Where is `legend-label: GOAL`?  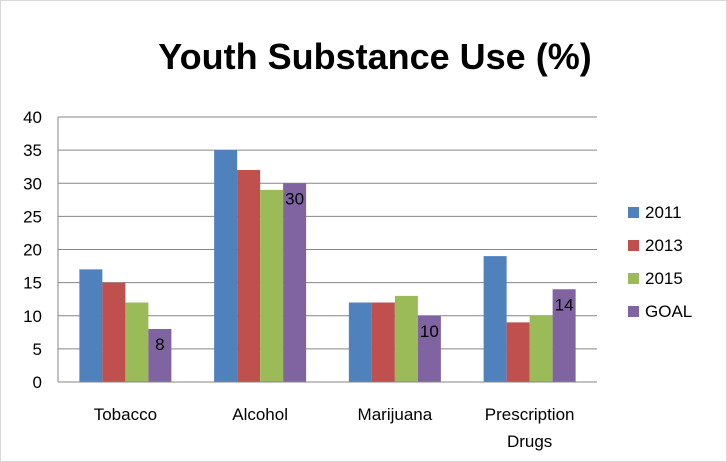
legend-label: GOAL is located at coordinates (668, 311).